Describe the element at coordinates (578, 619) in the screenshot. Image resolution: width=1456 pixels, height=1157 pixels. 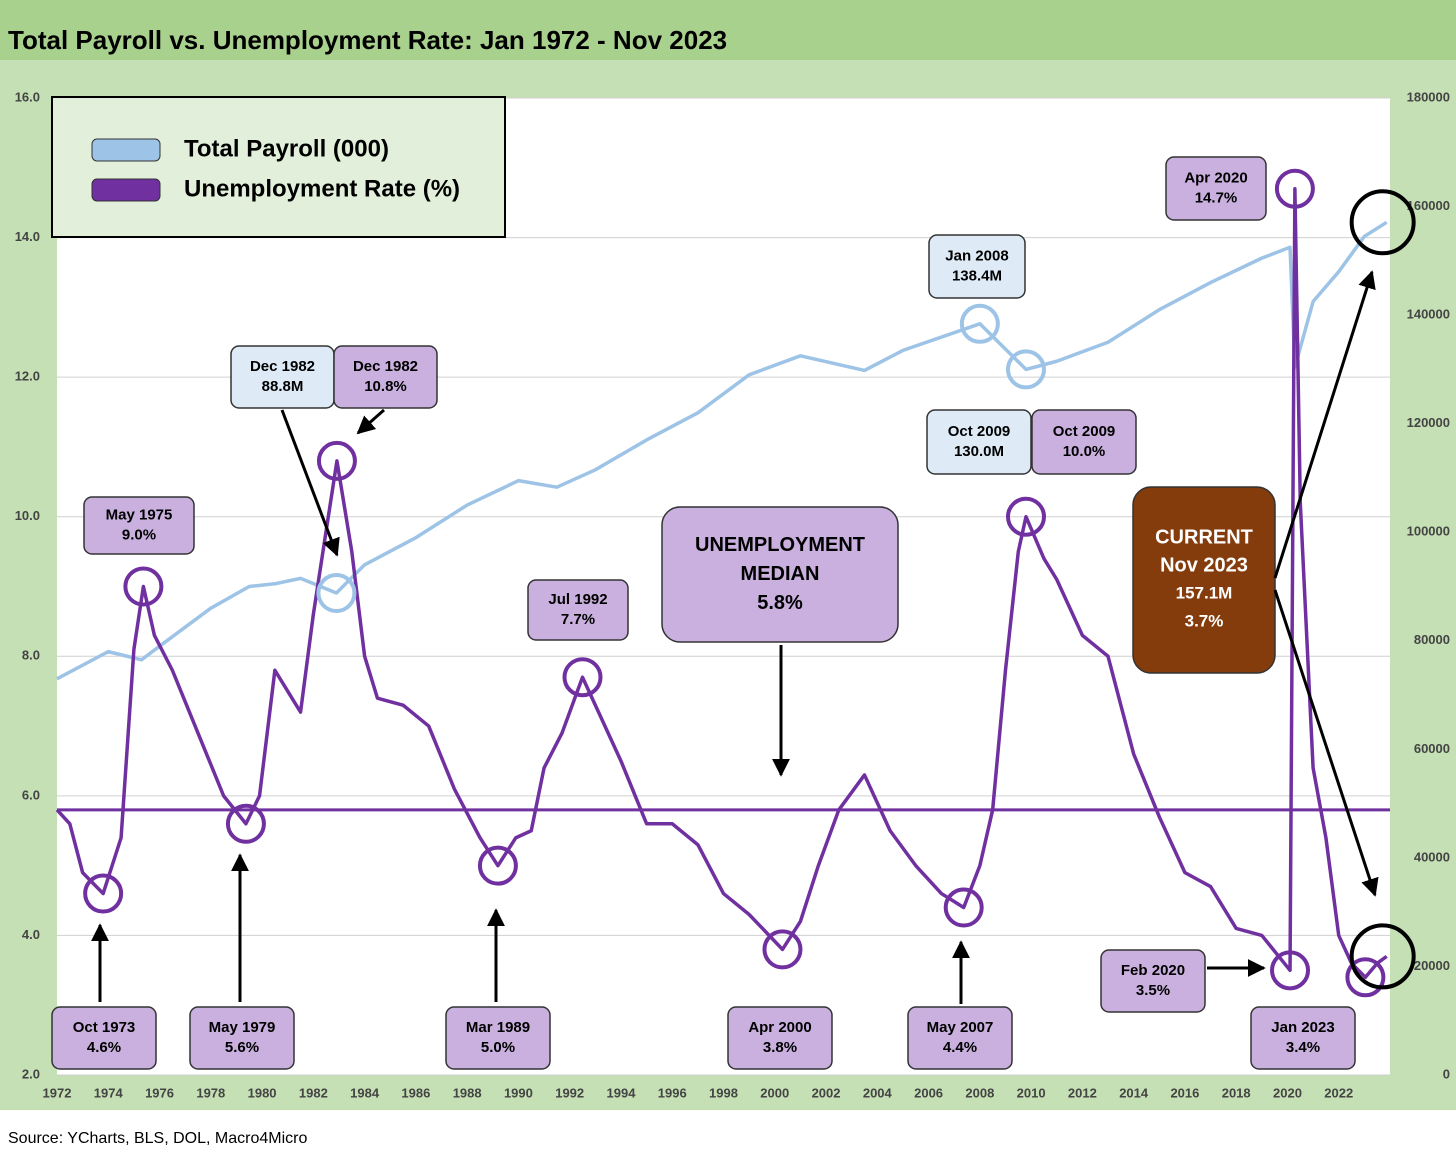
I see `annotation-text: 7.7%` at that location.